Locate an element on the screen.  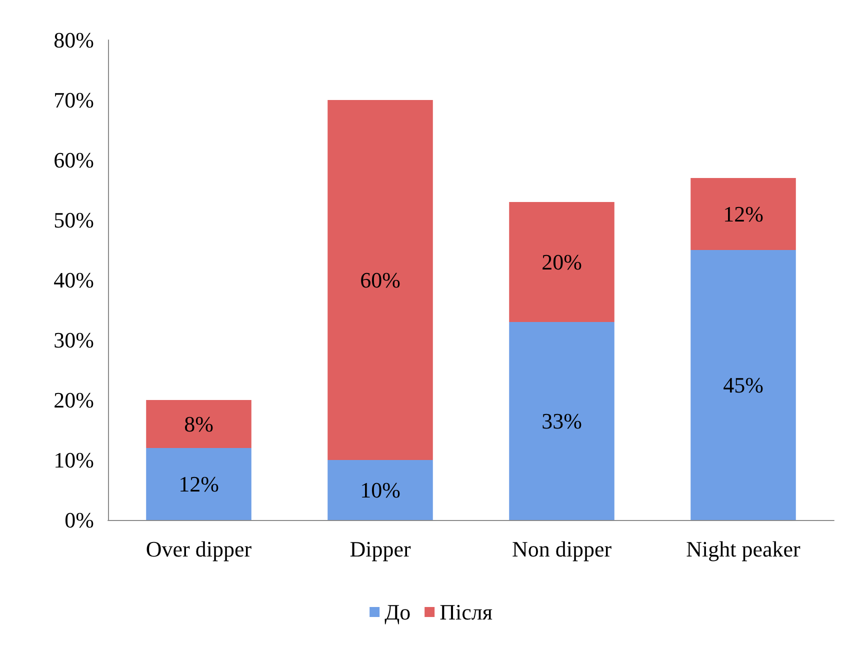
y-tick-label: 30% is located at coordinates (74, 340).